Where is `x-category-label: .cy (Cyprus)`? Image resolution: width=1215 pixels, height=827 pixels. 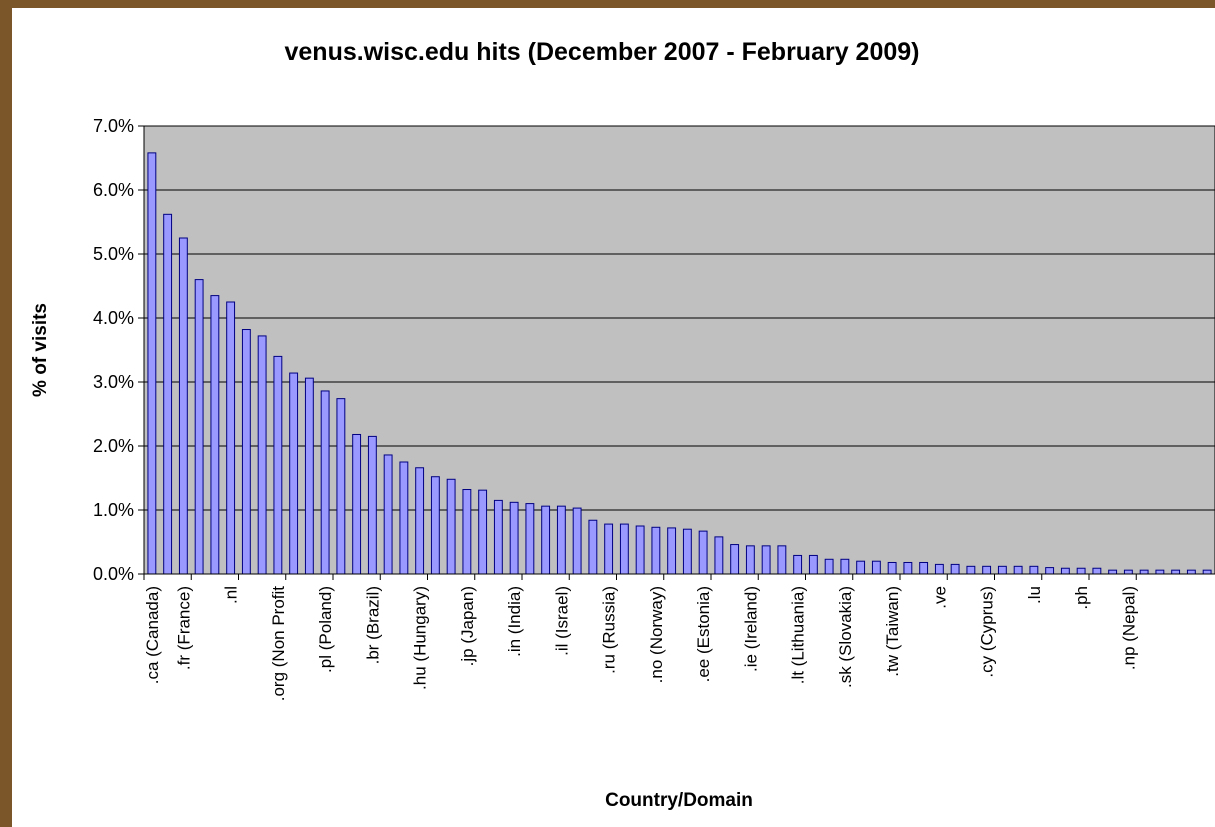
x-category-label: .cy (Cyprus) is located at coordinates (987, 632).